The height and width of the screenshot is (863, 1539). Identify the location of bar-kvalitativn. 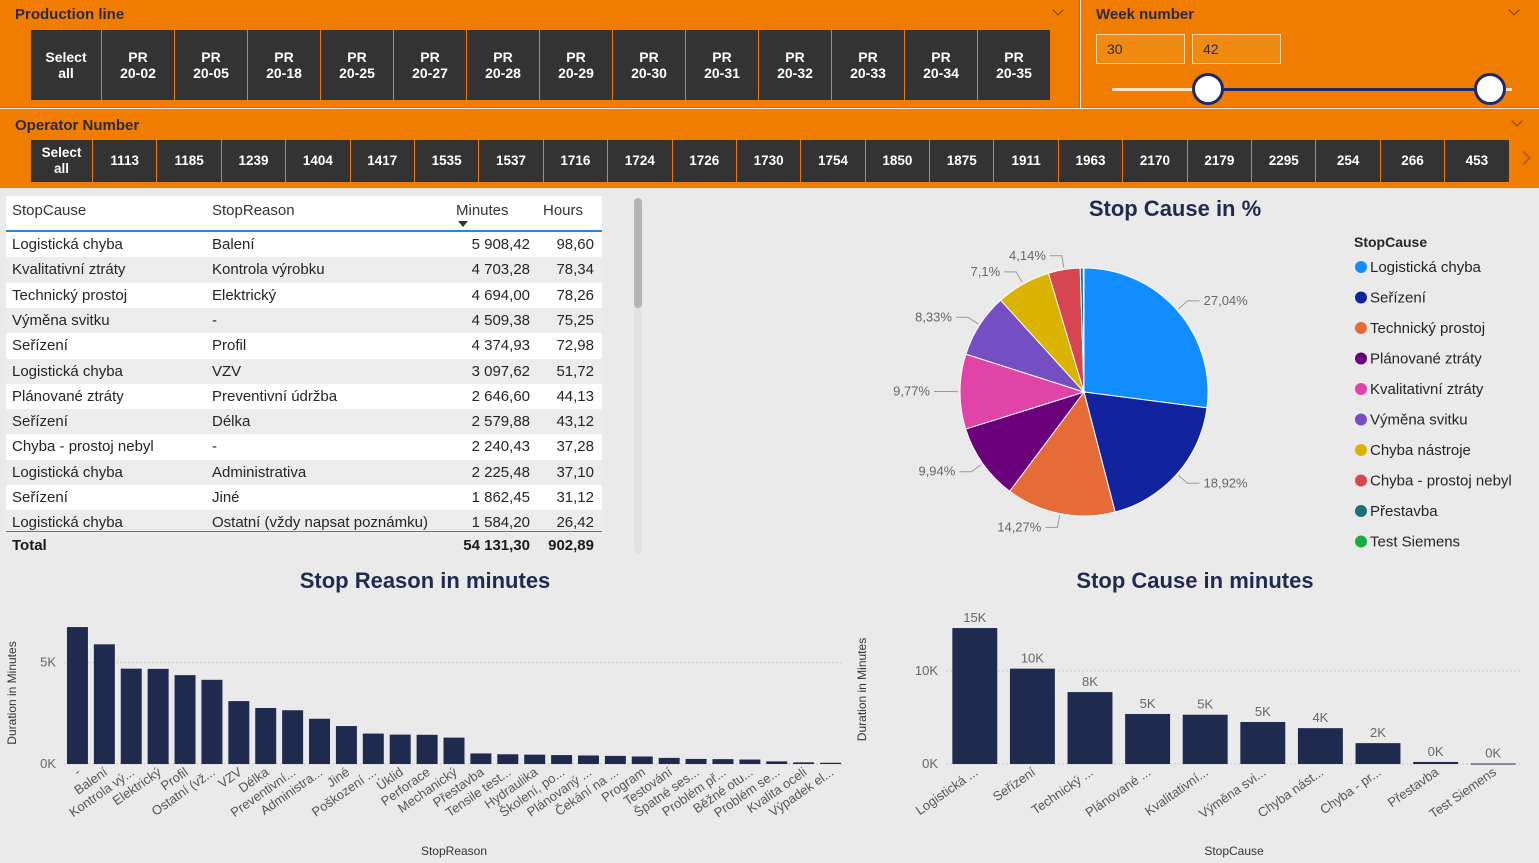
(1205, 739).